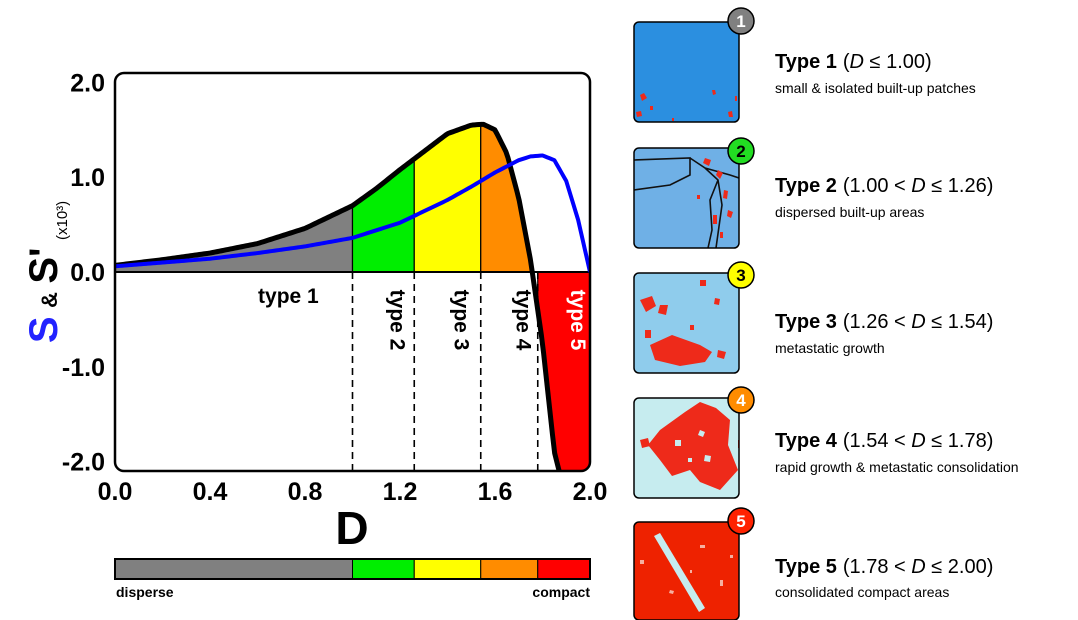 This screenshot has height=620, width=1078. I want to click on legend-color-bar: disperse compact, so click(352, 579).